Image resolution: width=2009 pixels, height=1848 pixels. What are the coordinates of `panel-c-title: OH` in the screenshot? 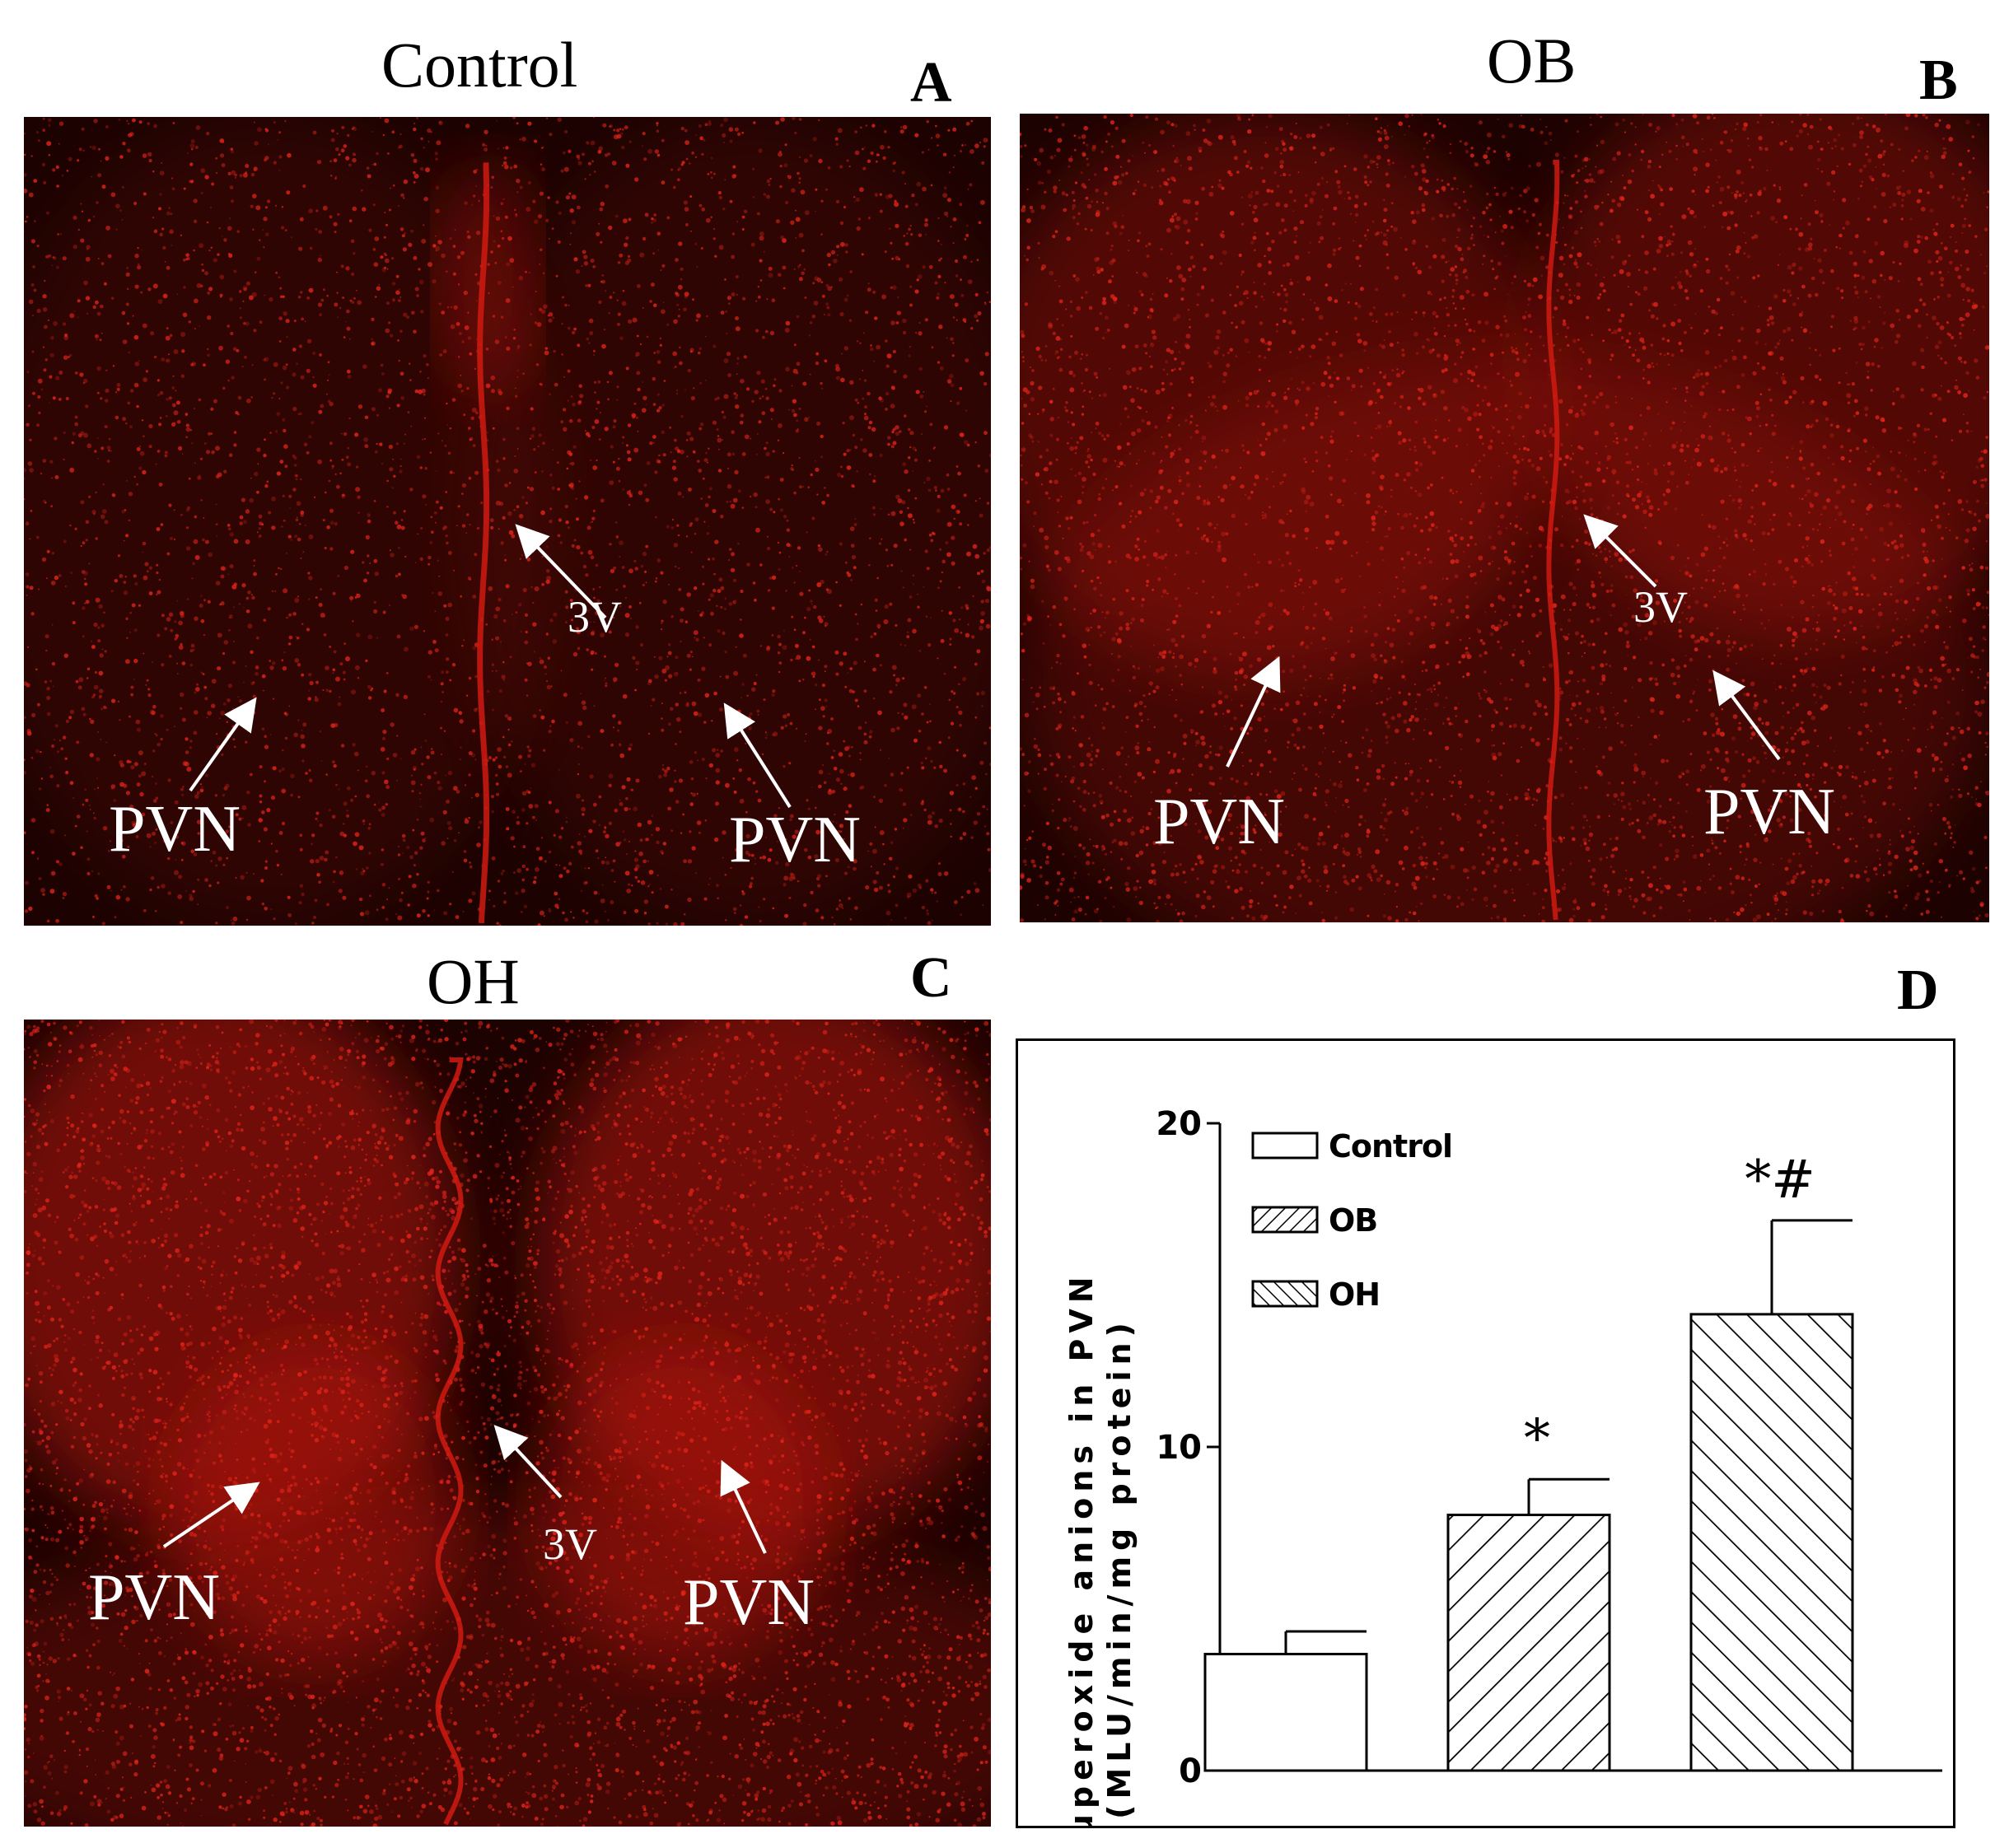 It's located at (473, 981).